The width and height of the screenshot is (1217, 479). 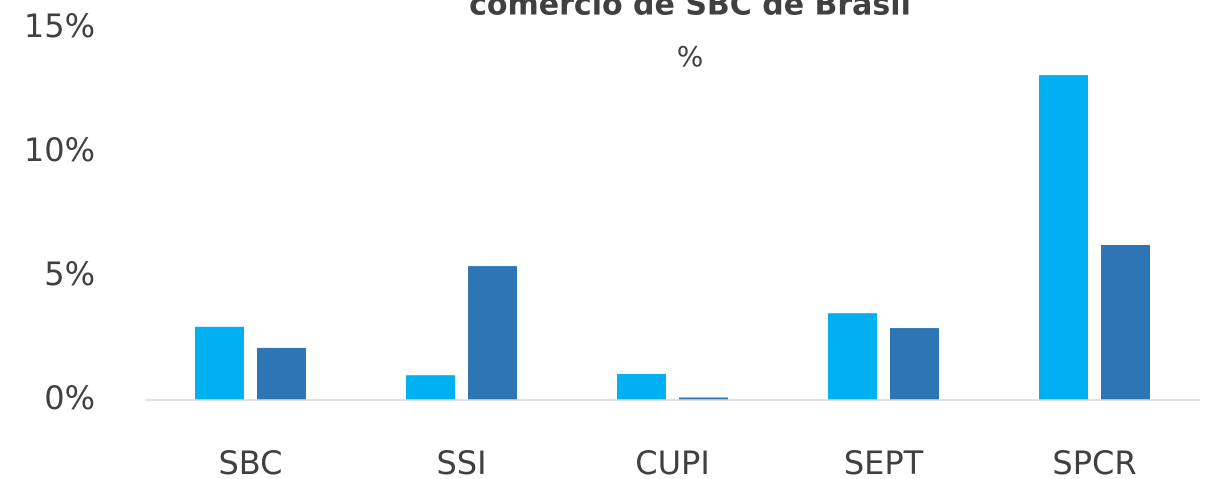 What do you see at coordinates (690, 11) in the screenshot?
I see `chart-title: comercio de SBC de Brasil` at bounding box center [690, 11].